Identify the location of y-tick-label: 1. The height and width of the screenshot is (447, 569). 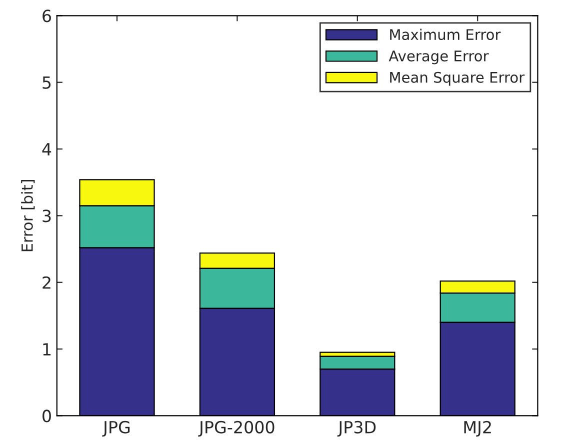
(46, 349).